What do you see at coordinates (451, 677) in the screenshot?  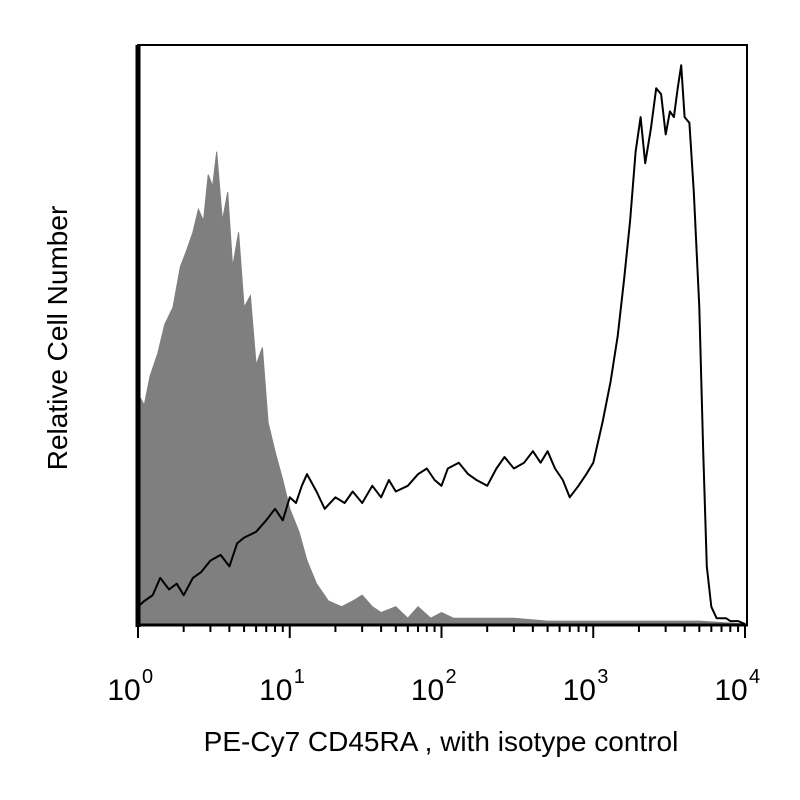 I see `x-tick-exponent: 2` at bounding box center [451, 677].